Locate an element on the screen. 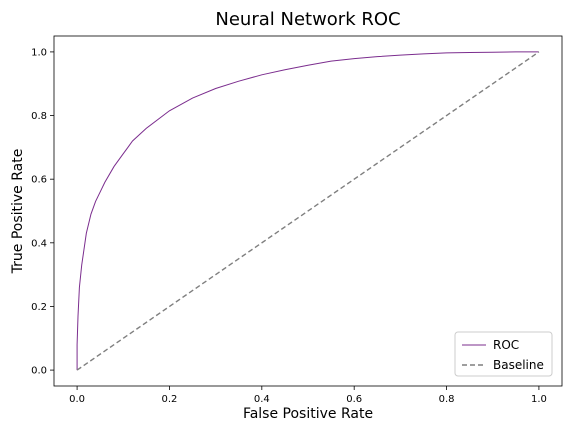 The height and width of the screenshot is (432, 576). x-tick-label: 0.6 is located at coordinates (354, 399).